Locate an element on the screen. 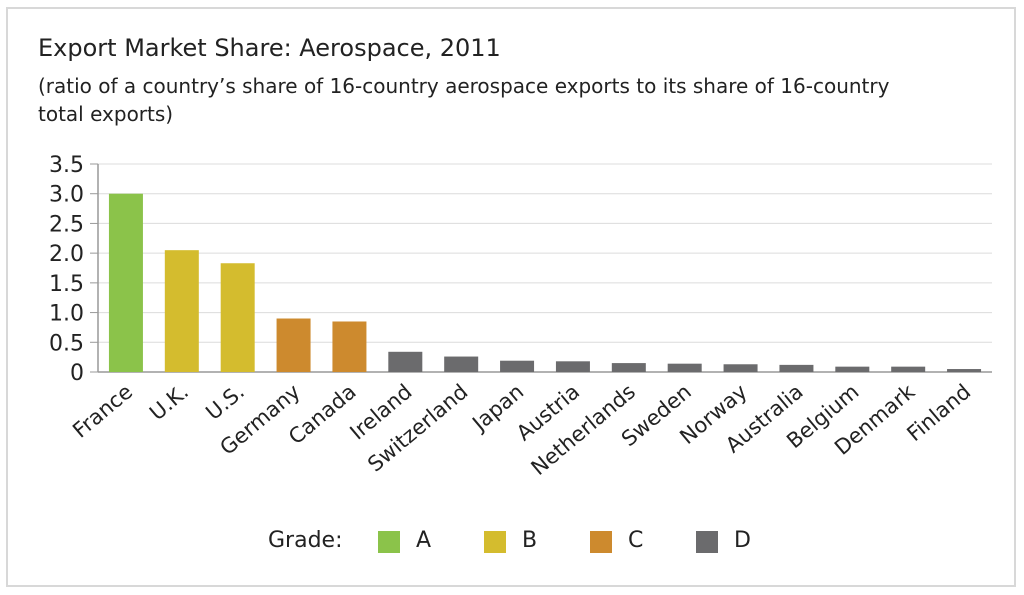 The image size is (1024, 595). y-tick-label: 0.5 is located at coordinates (66, 343).